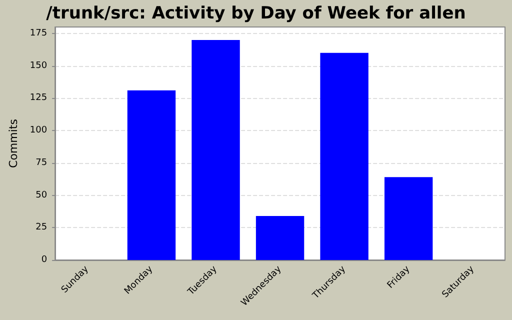 This screenshot has width=512, height=320. What do you see at coordinates (39, 131) in the screenshot?
I see `y-tick-label: 100` at bounding box center [39, 131].